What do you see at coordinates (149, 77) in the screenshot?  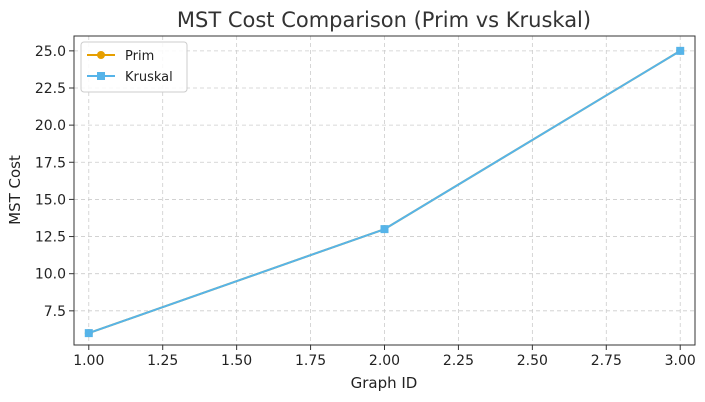 I see `legend-label-kruskal: Kruskal` at bounding box center [149, 77].